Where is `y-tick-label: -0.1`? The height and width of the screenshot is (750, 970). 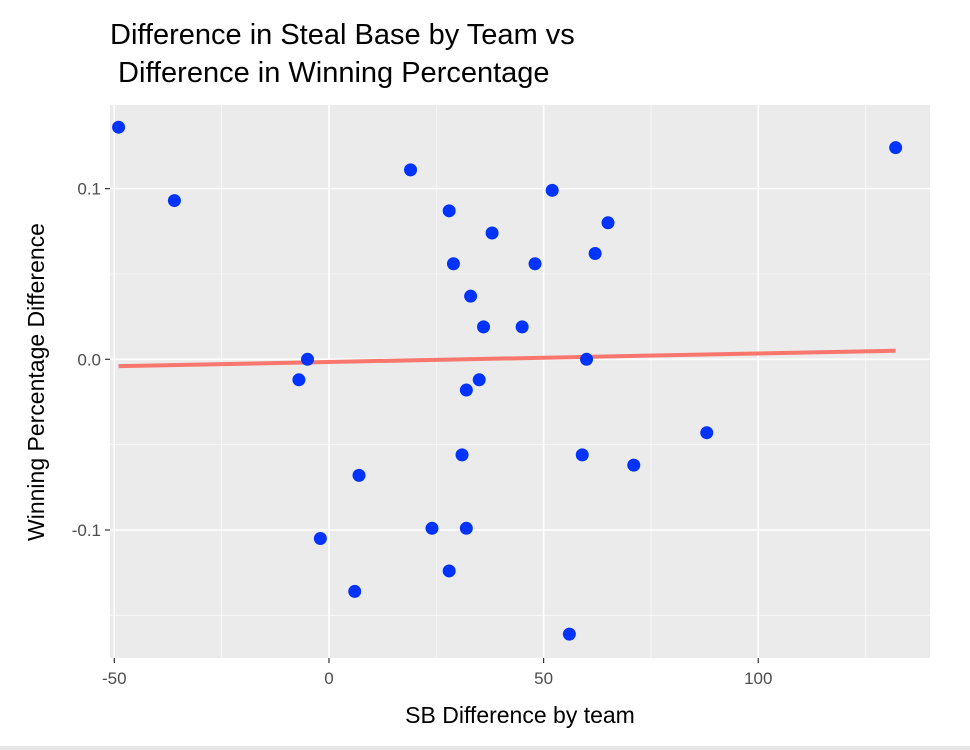
y-tick-label: -0.1 is located at coordinates (86, 530).